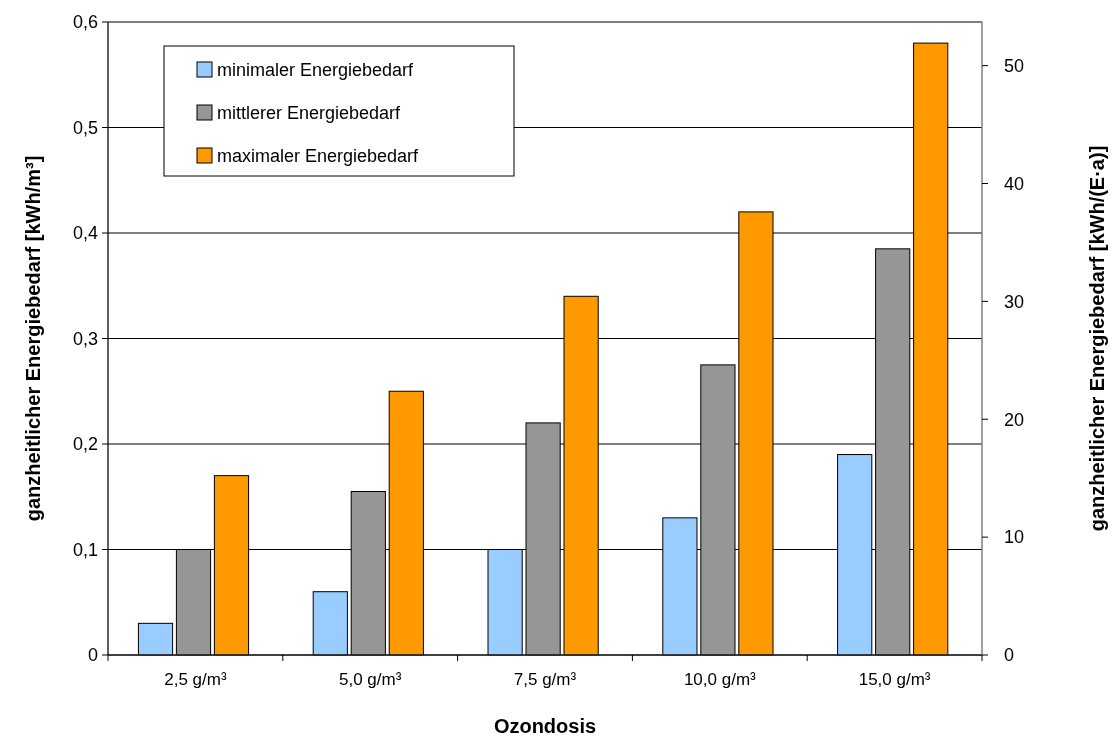 The image size is (1118, 742). I want to click on y-tick-label: 0,5, so click(85, 127).